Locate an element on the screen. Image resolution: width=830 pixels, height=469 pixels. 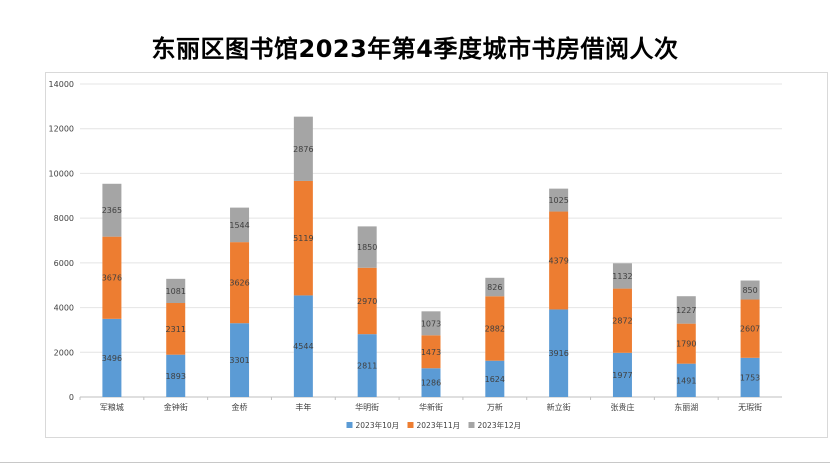
data-label: 1977 is located at coordinates (622, 375).